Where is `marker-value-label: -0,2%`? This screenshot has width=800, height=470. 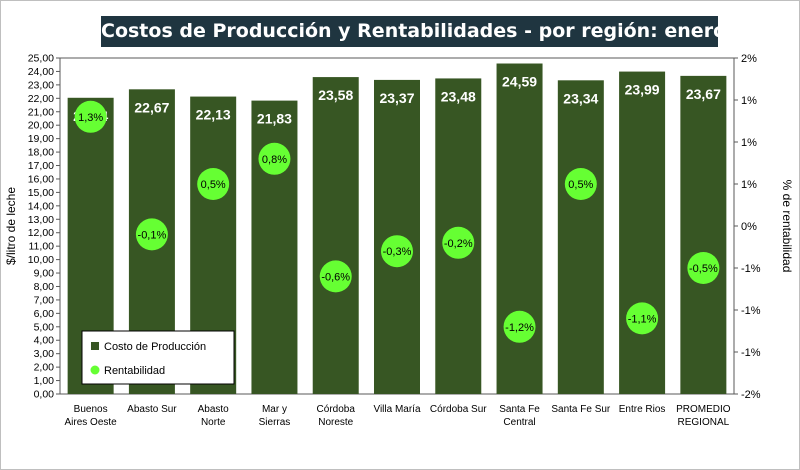
marker-value-label: -0,2% is located at coordinates (458, 244).